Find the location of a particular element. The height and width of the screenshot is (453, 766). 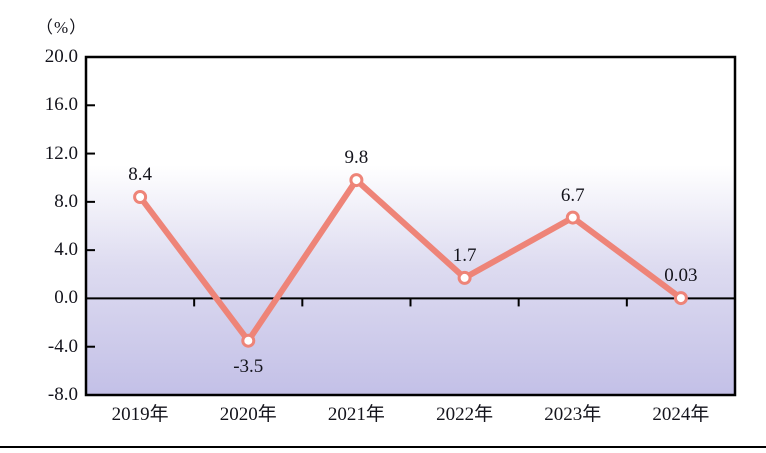

y-axis-tick-label: 12.0 is located at coordinates (61, 153).